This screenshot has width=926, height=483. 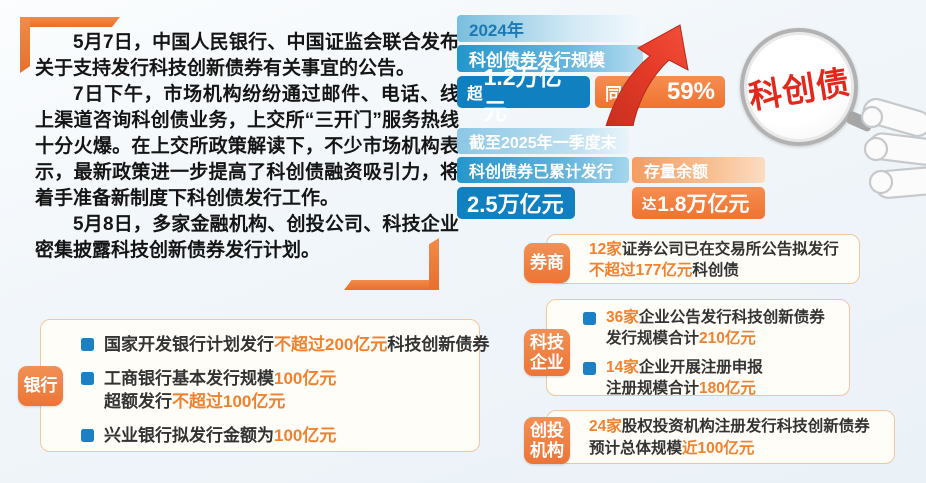 I want to click on stat-2024-value-number: 1.2万亿元, so click(x=522, y=94).